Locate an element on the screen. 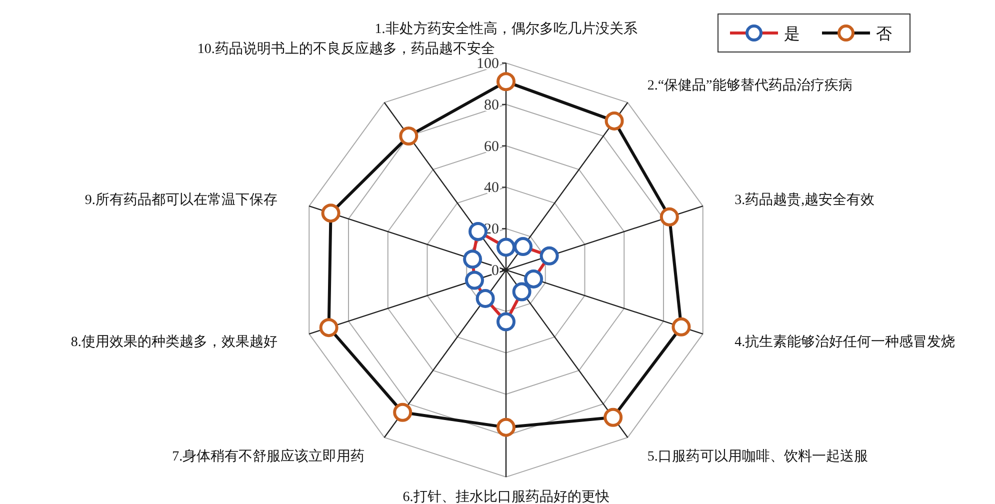 This screenshot has width=995, height=504. spoke-label: 3.药品越贵,越安全有效 is located at coordinates (804, 200).